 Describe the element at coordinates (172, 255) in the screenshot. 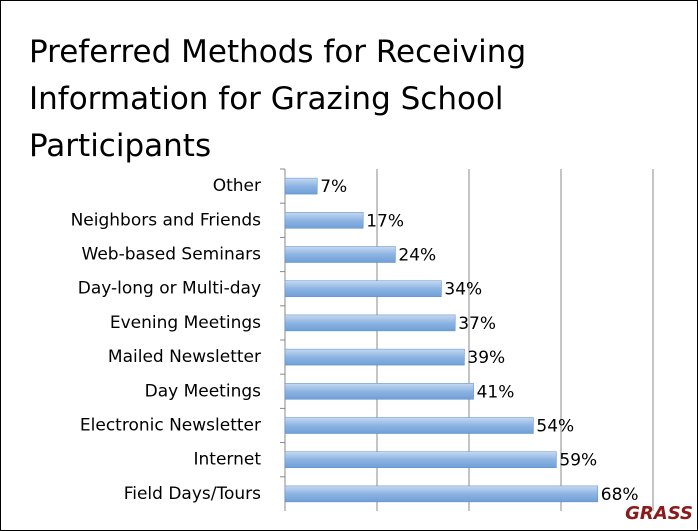

I see `y-tick-label: Web-based Seminars` at that location.